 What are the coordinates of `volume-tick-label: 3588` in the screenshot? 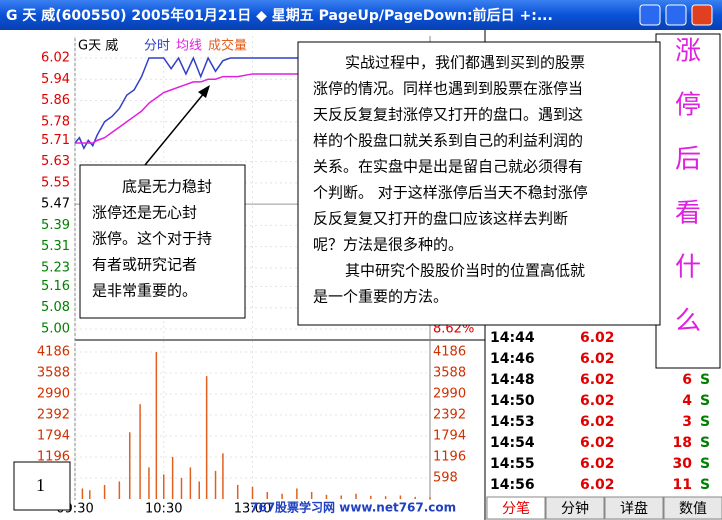 It's located at (53, 373).